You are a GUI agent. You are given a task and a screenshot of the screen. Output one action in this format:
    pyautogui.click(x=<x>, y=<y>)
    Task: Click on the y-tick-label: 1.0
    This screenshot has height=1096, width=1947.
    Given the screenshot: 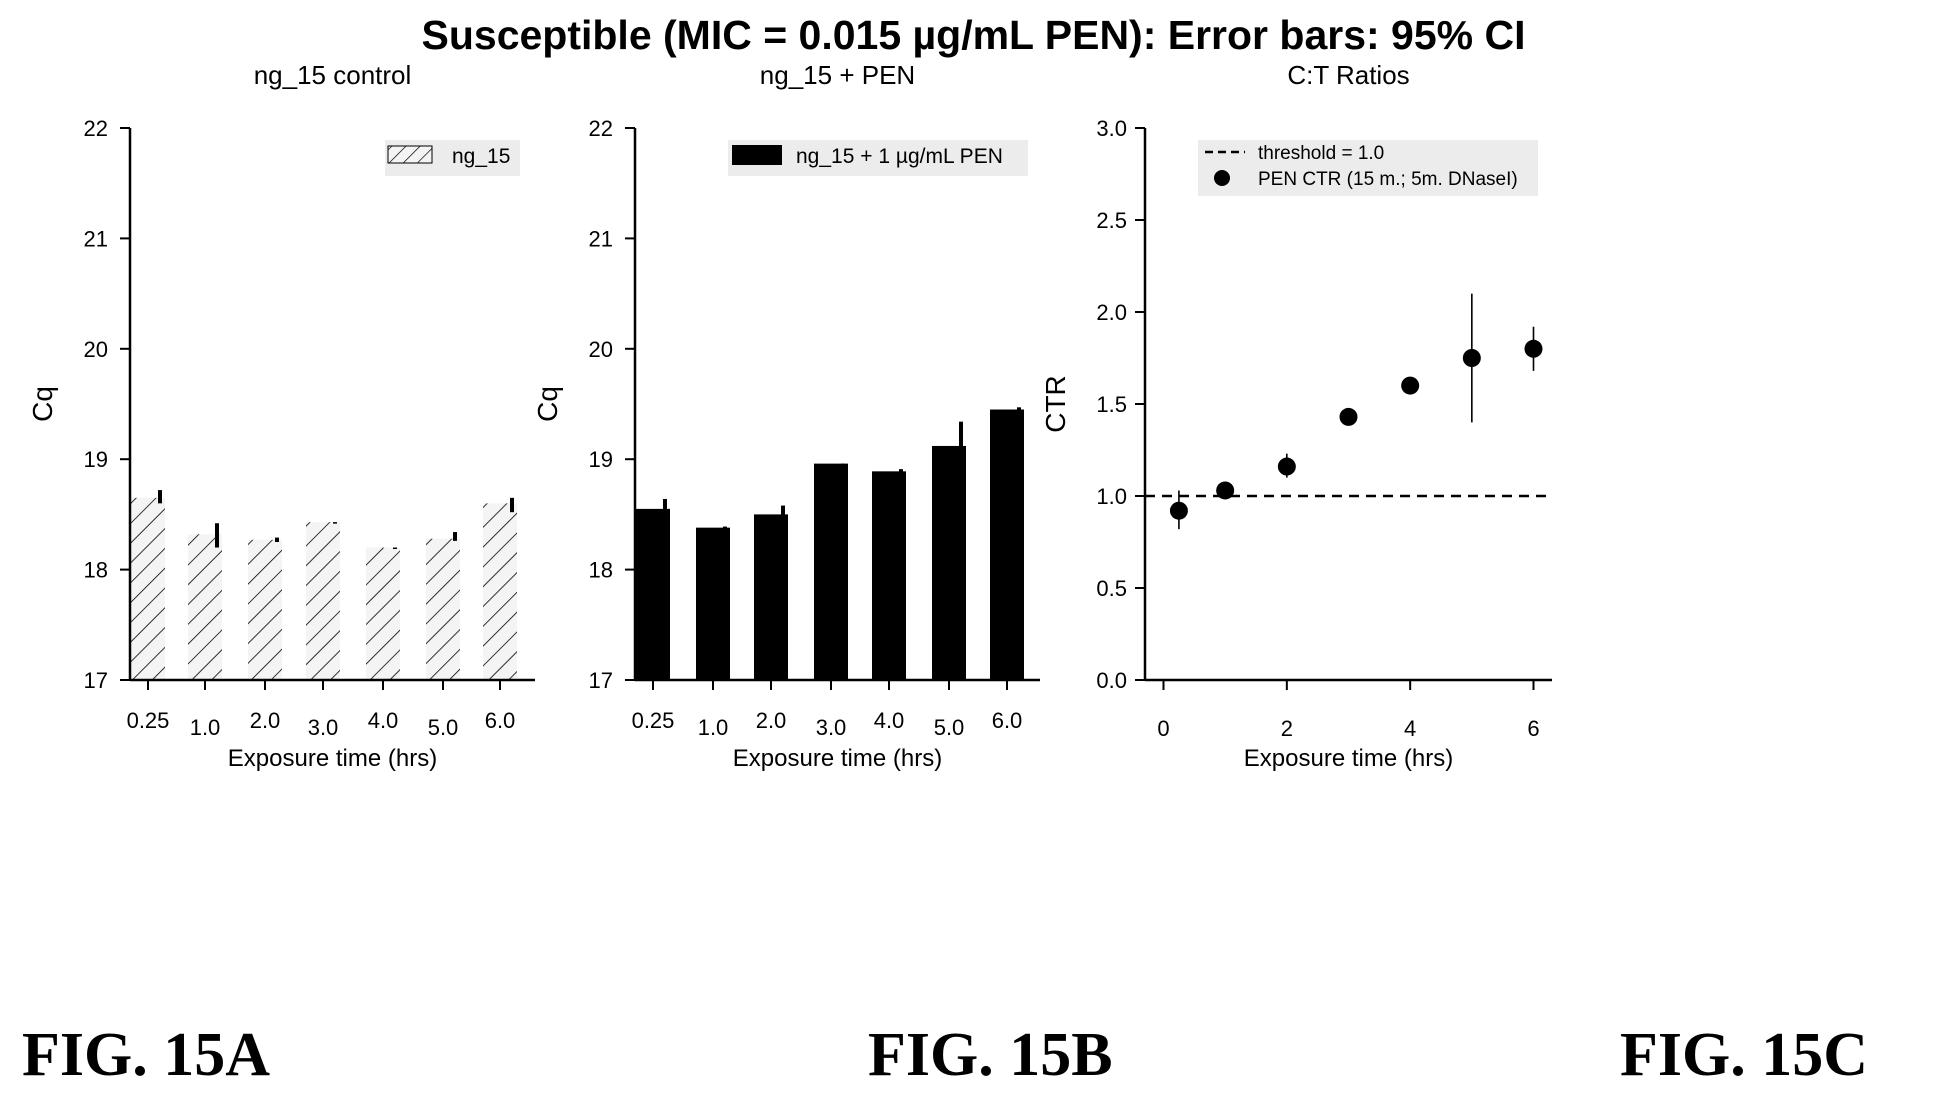 What is the action you would take?
    pyautogui.click(x=1111, y=496)
    